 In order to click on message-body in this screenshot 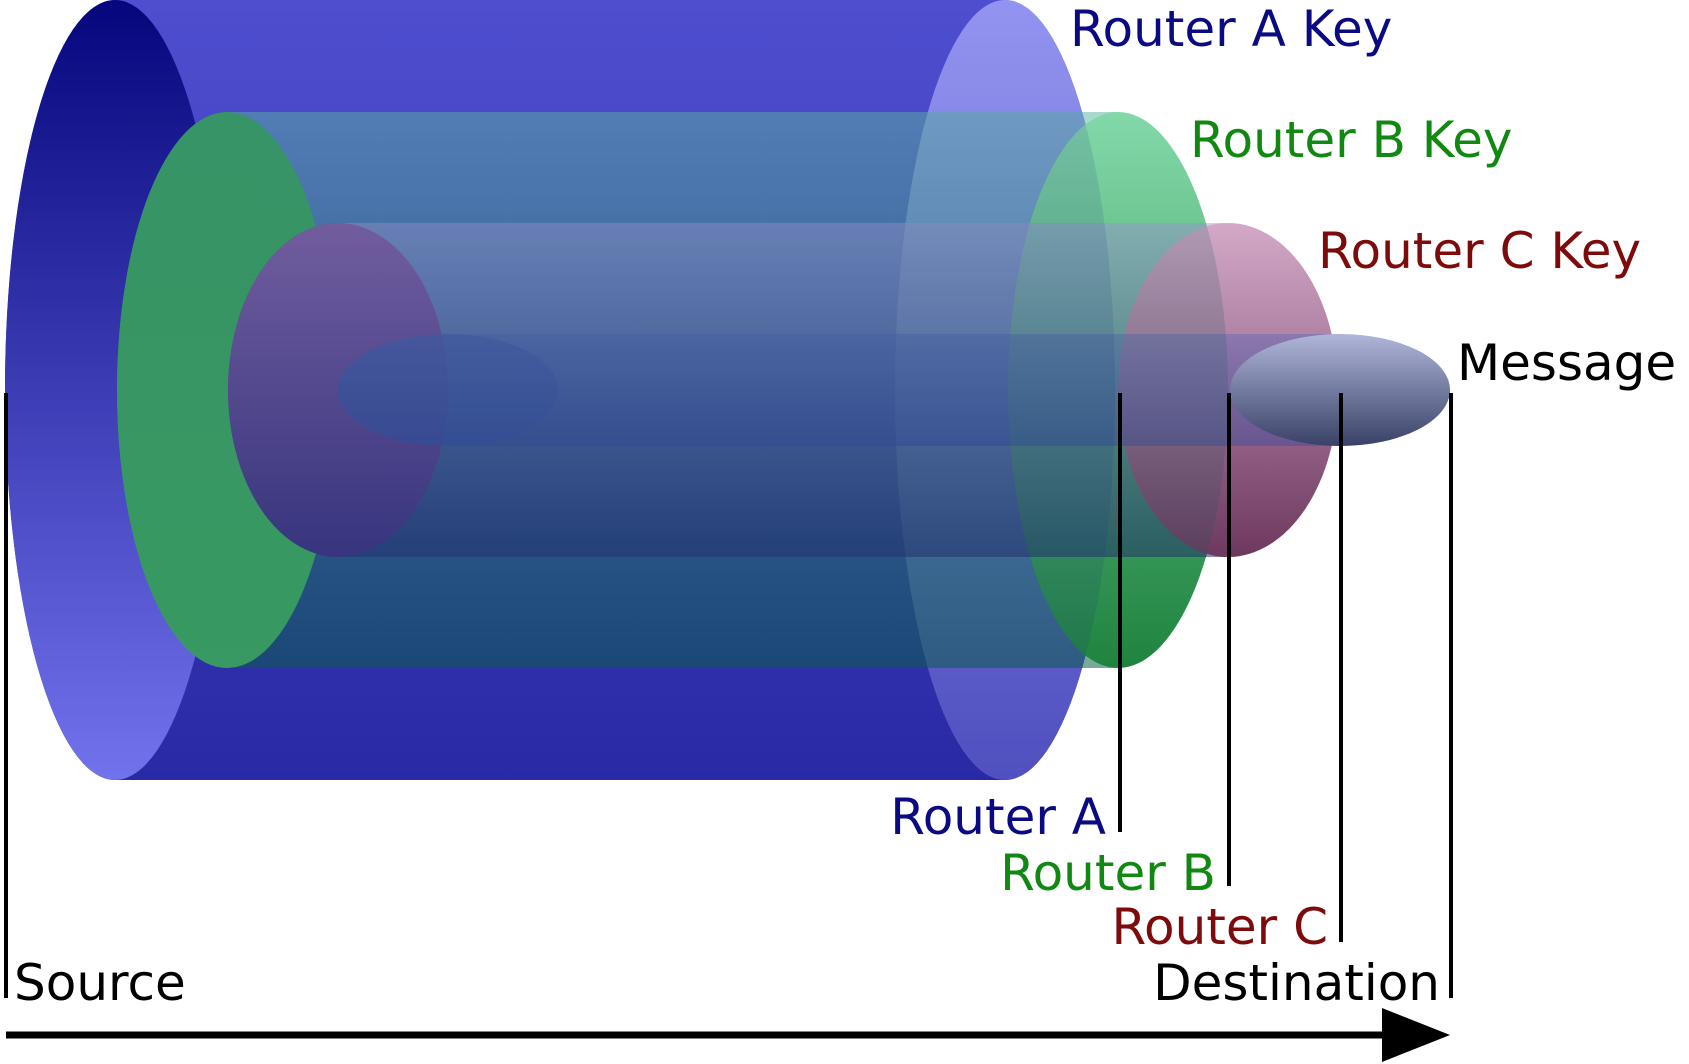, I will do `click(894, 390)`.